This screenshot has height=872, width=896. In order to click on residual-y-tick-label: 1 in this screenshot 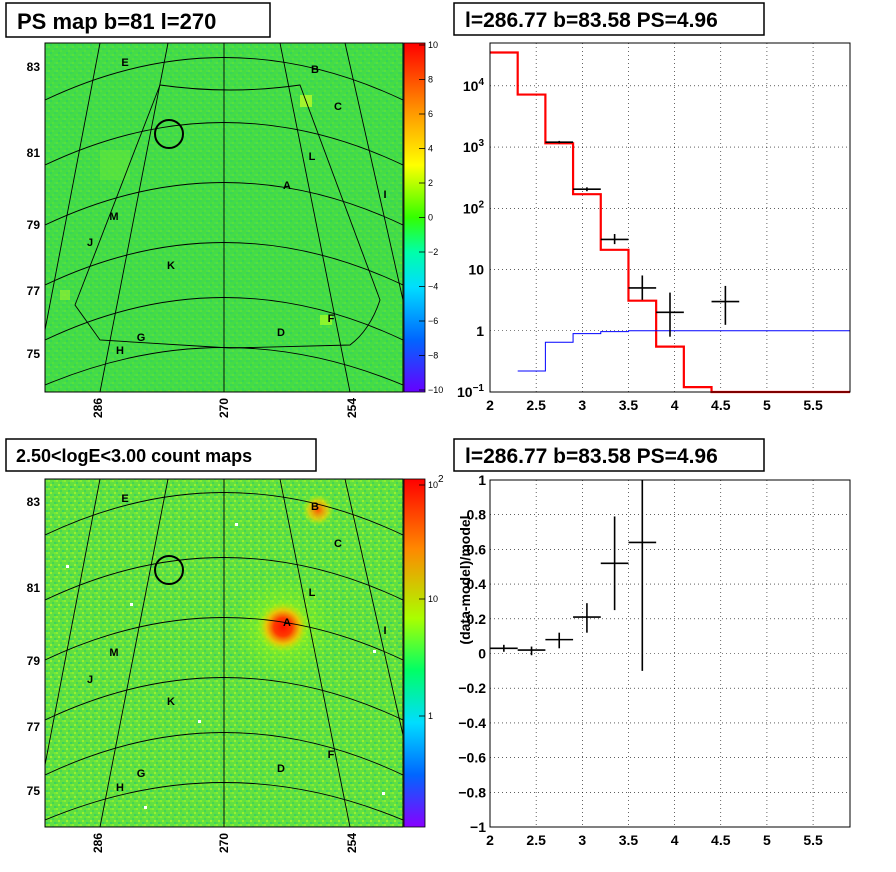, I will do `click(482, 480)`.